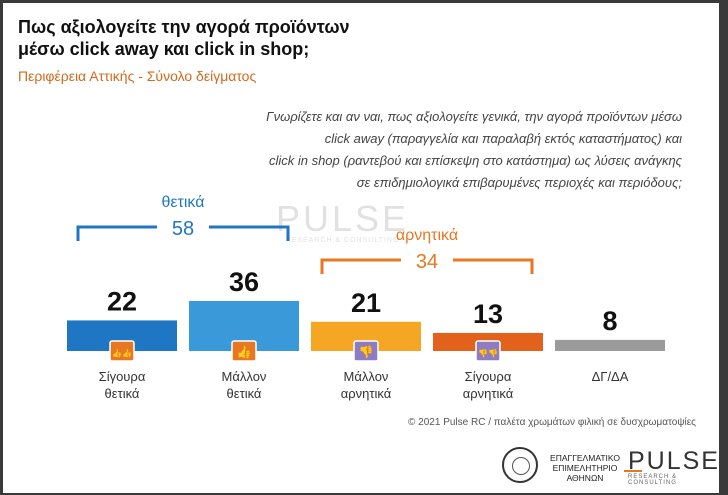 The width and height of the screenshot is (728, 495). I want to click on watermark-tagline: RESEARCH & CONSULTING, so click(342, 240).